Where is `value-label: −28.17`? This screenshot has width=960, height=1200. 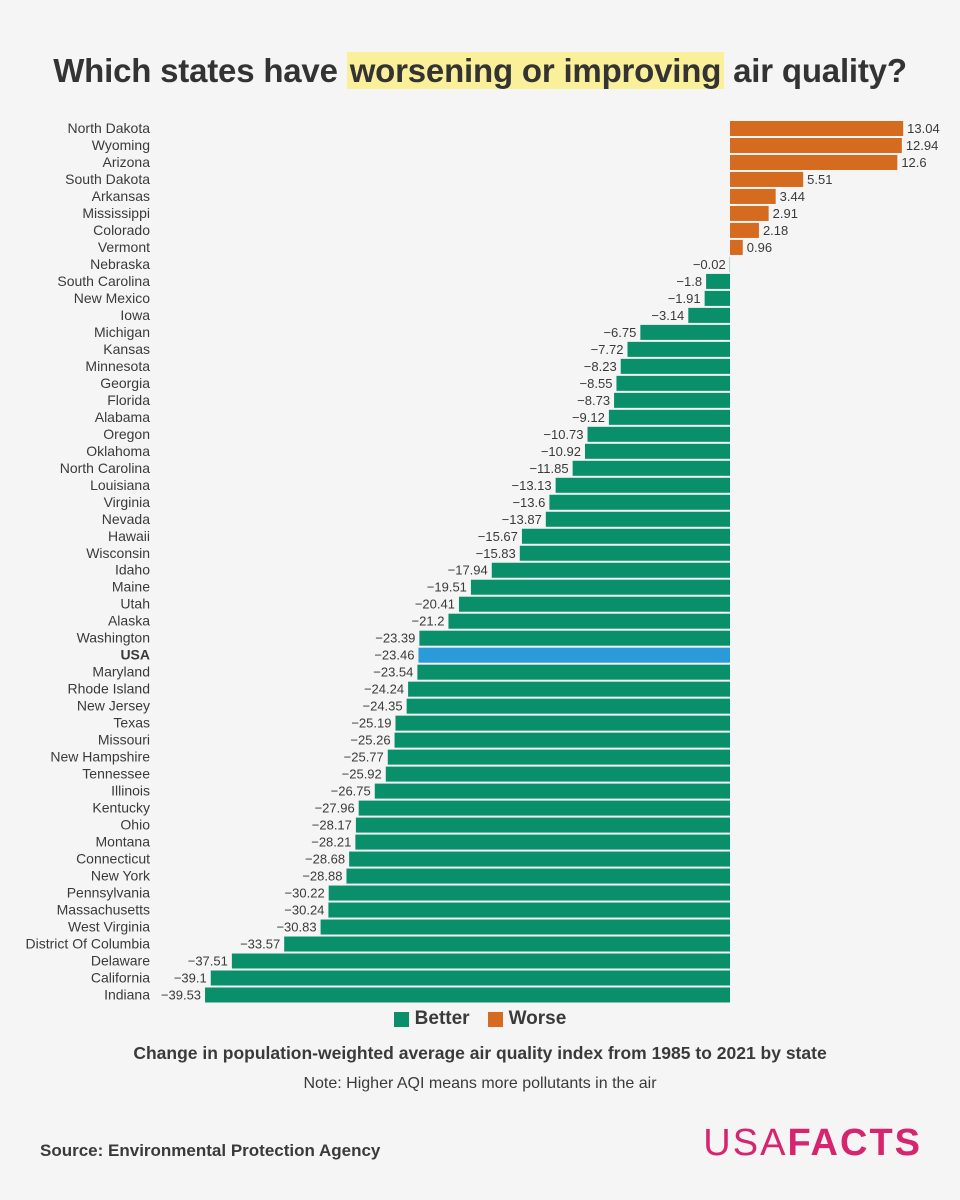 value-label: −28.17 is located at coordinates (332, 825).